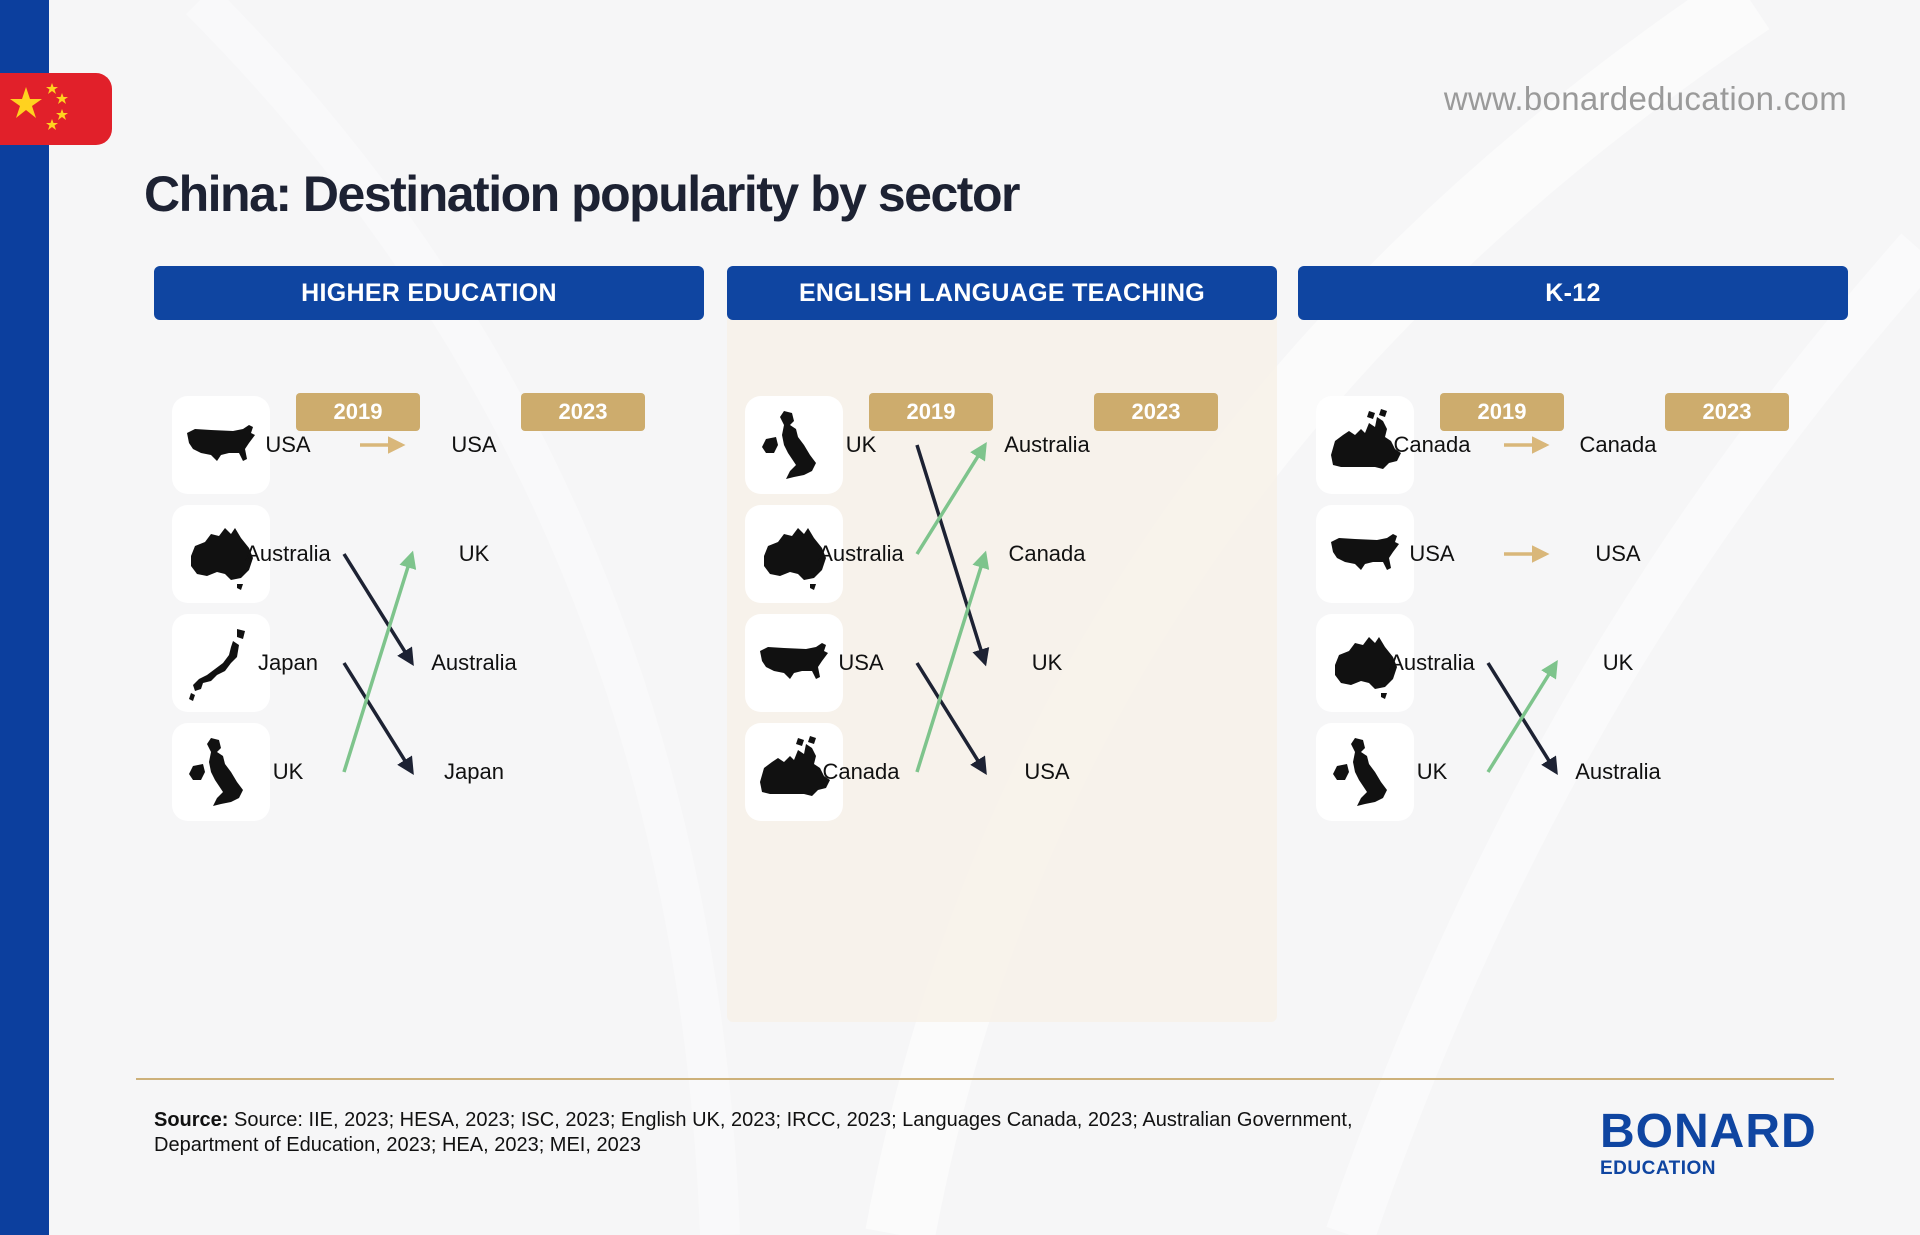 Image resolution: width=1920 pixels, height=1235 pixels. I want to click on arrow-down-australia, so click(378, 609).